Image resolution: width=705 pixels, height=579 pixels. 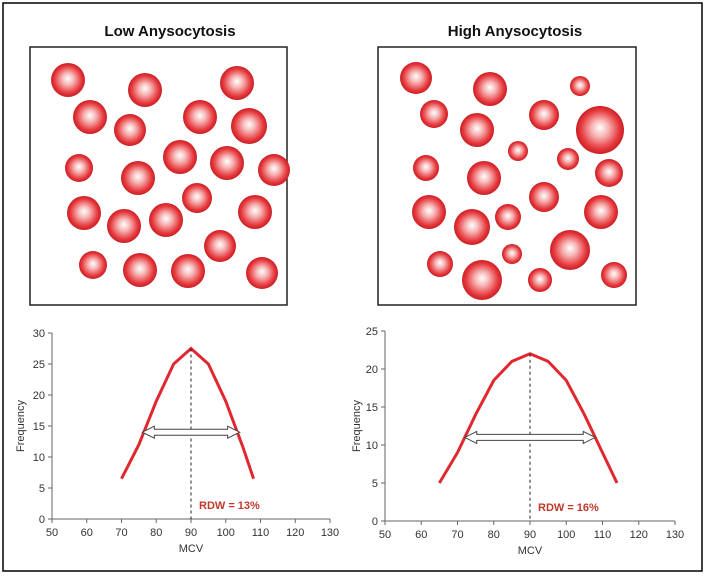 What do you see at coordinates (229, 506) in the screenshot?
I see `rdw-label: RDW = 13%` at bounding box center [229, 506].